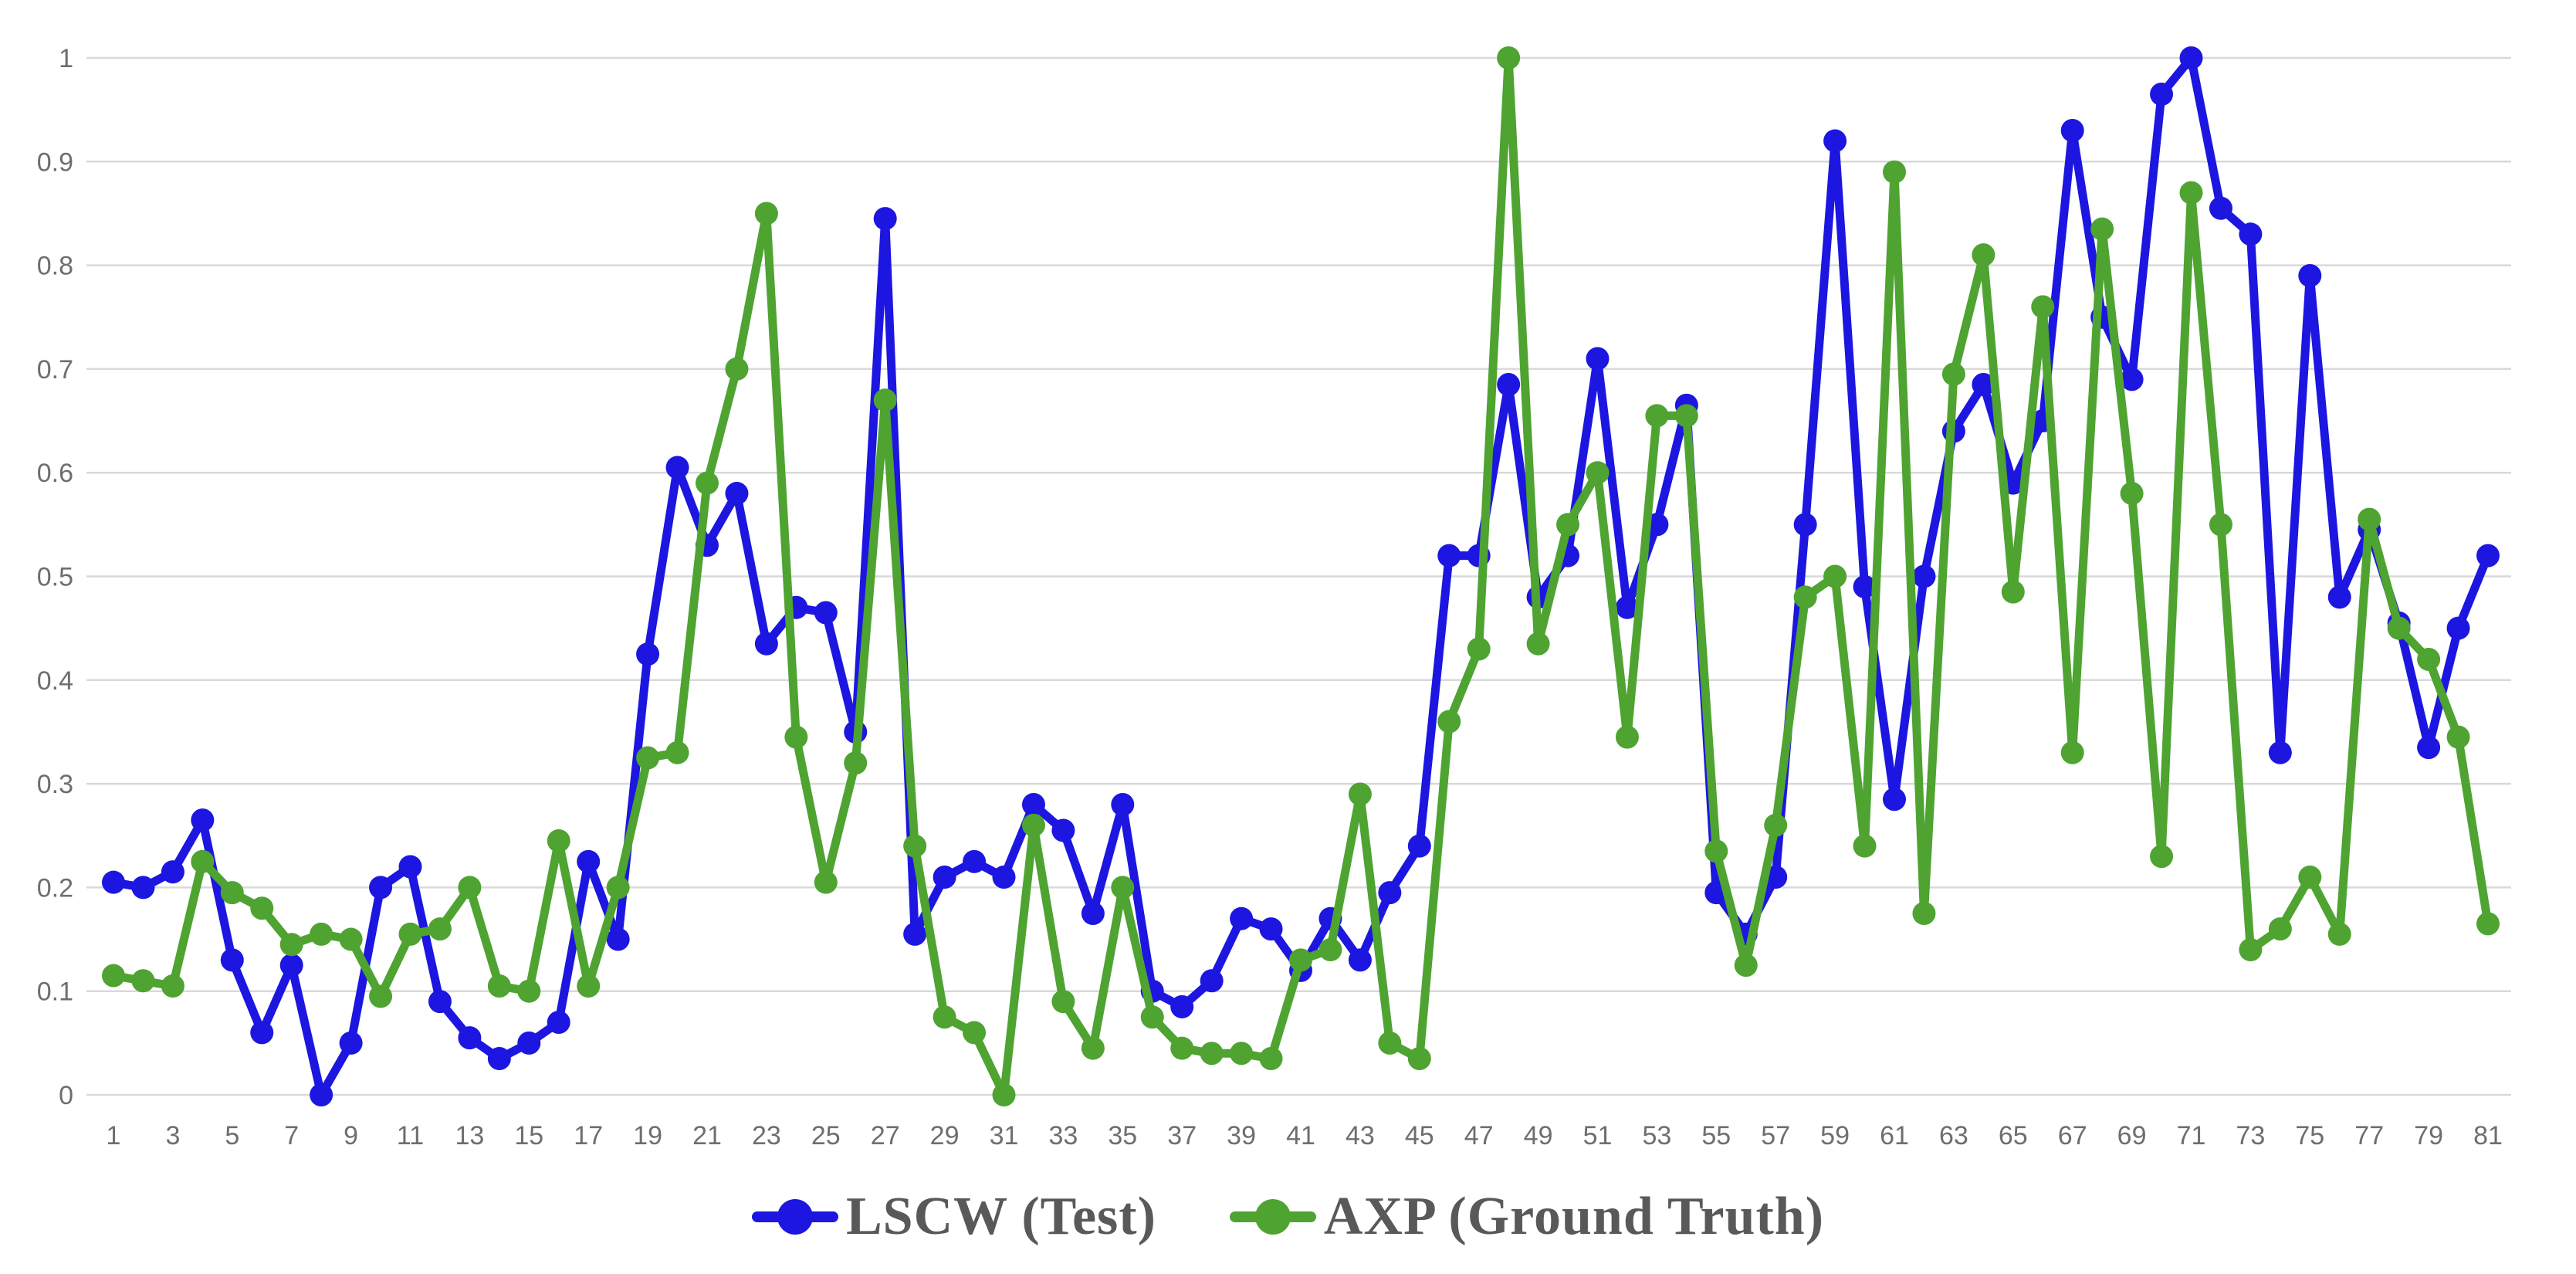 This screenshot has width=2576, height=1274. What do you see at coordinates (1598, 1135) in the screenshot?
I see `x-axis-tick-label: 51` at bounding box center [1598, 1135].